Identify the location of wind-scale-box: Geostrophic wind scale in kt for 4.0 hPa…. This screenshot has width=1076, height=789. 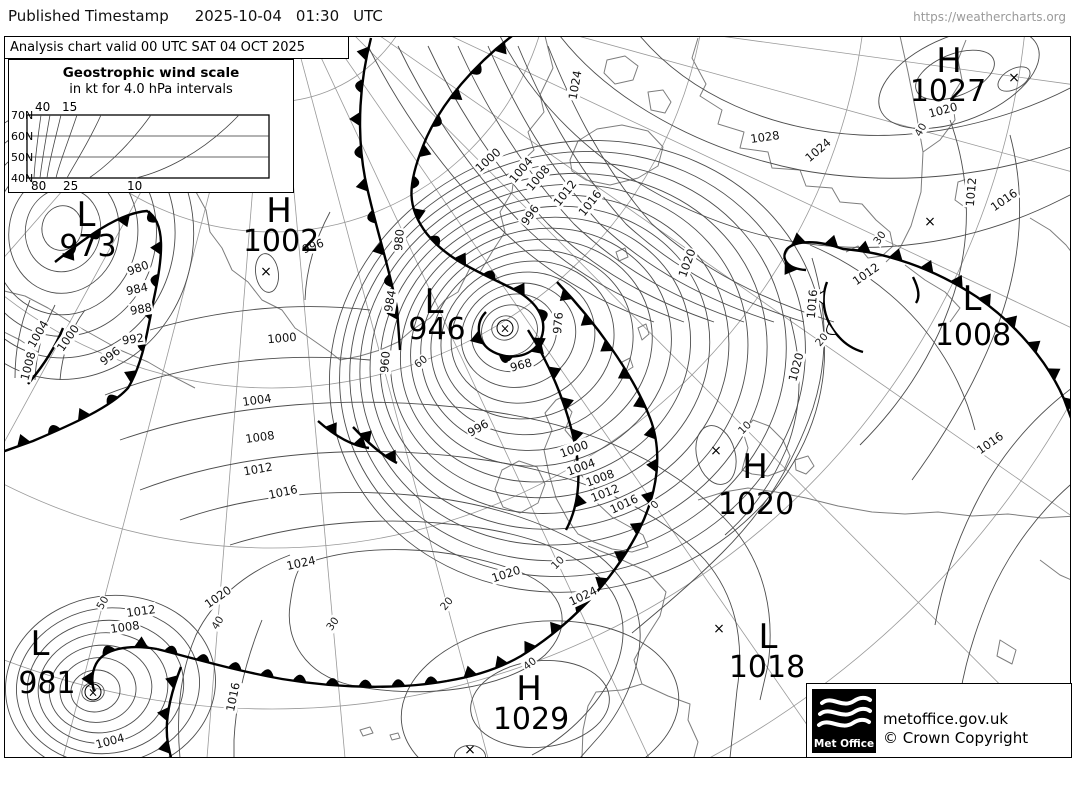
(151, 126).